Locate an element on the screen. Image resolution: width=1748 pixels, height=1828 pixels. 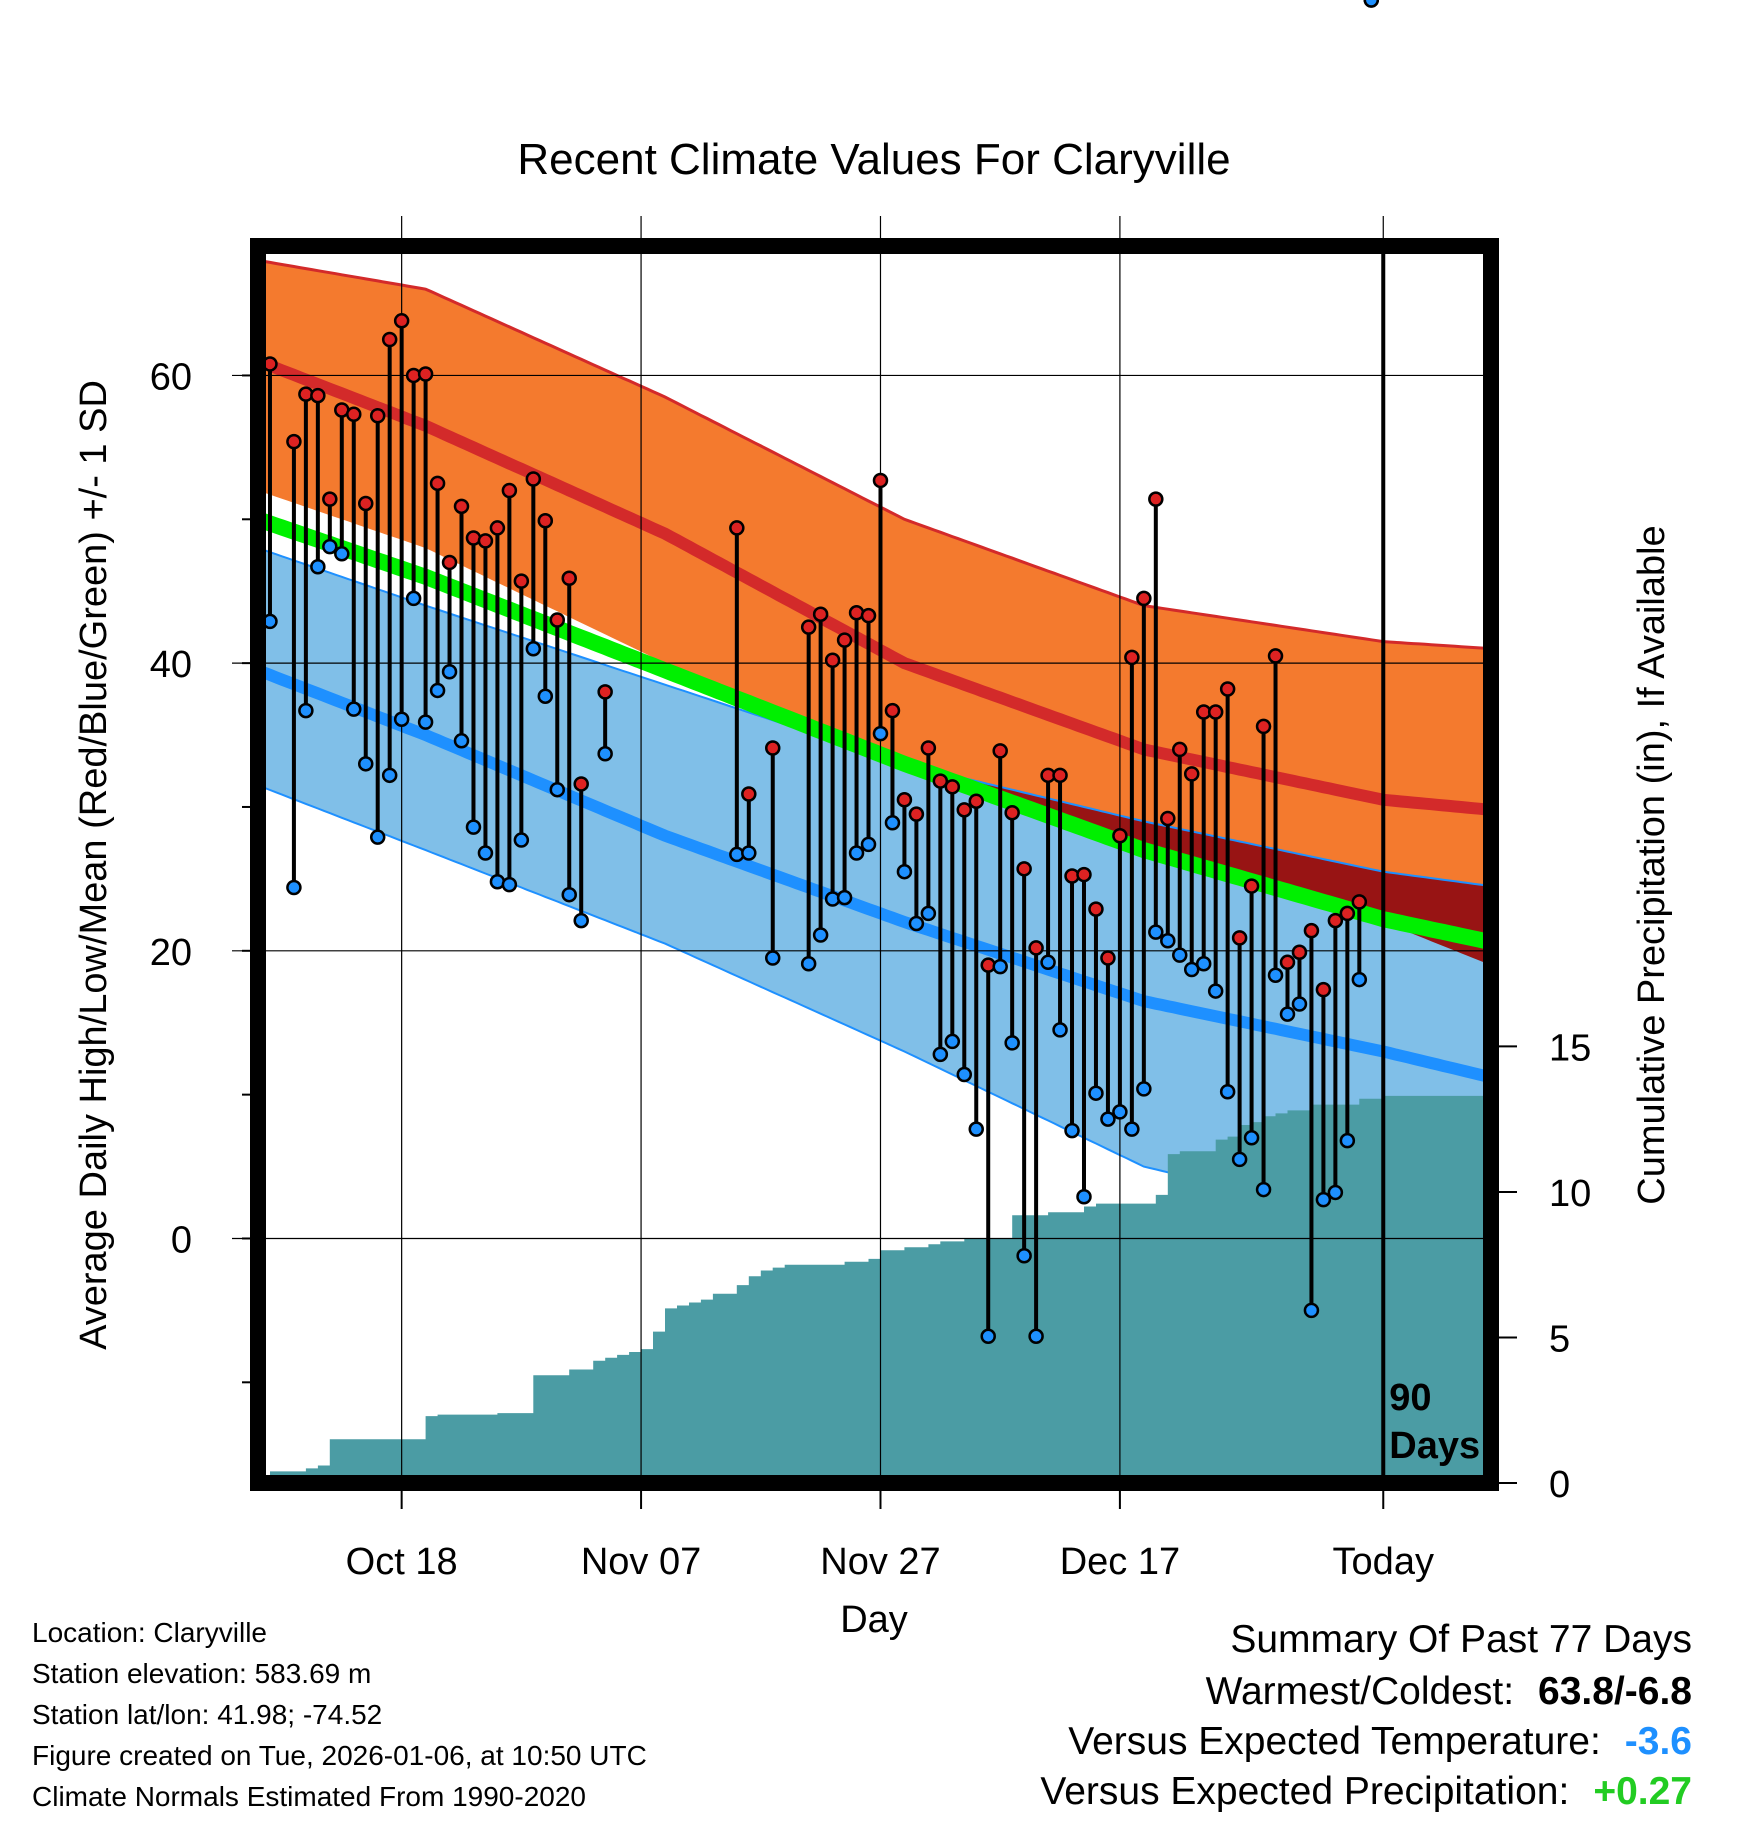
x-tick-label: Nov 07 is located at coordinates (641, 1562).